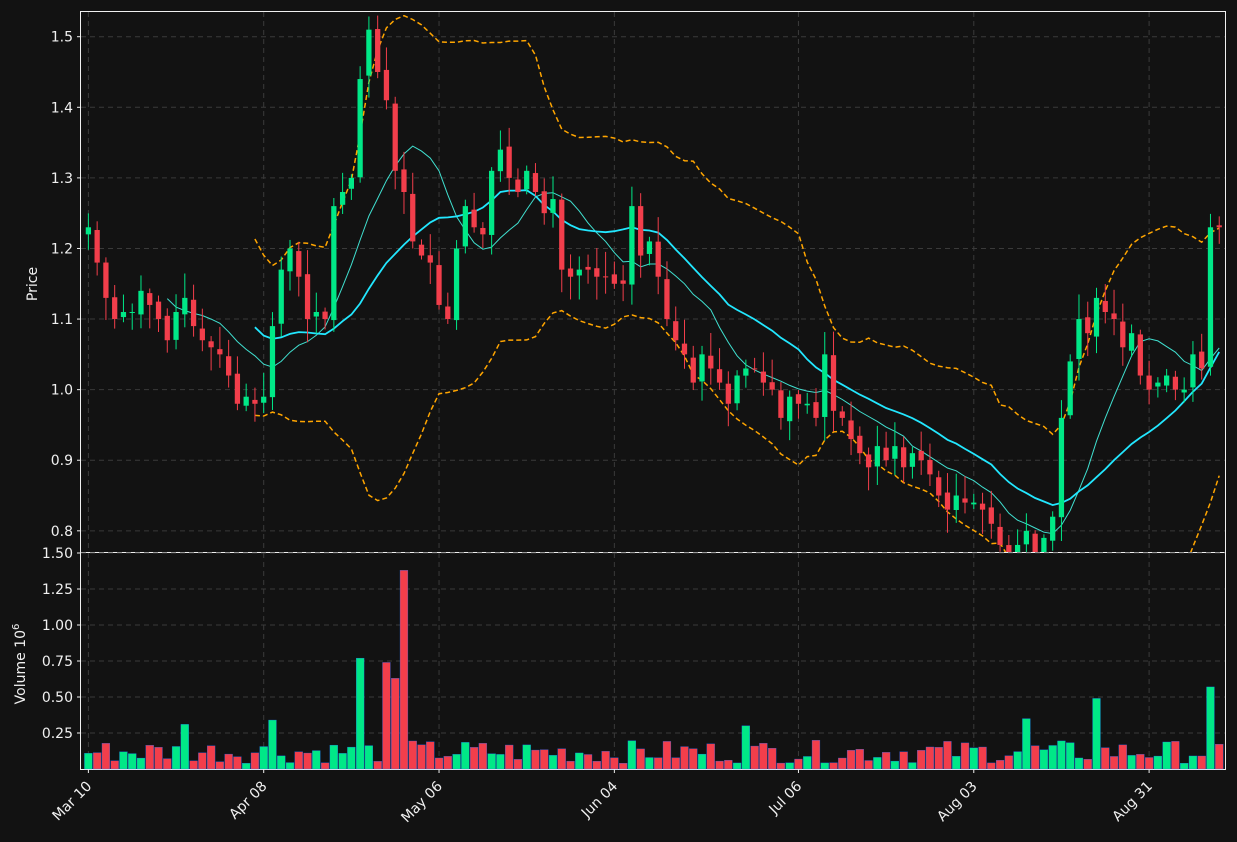 This screenshot has width=1237, height=842. What do you see at coordinates (62, 461) in the screenshot?
I see `price-tick-label: 0.9` at bounding box center [62, 461].